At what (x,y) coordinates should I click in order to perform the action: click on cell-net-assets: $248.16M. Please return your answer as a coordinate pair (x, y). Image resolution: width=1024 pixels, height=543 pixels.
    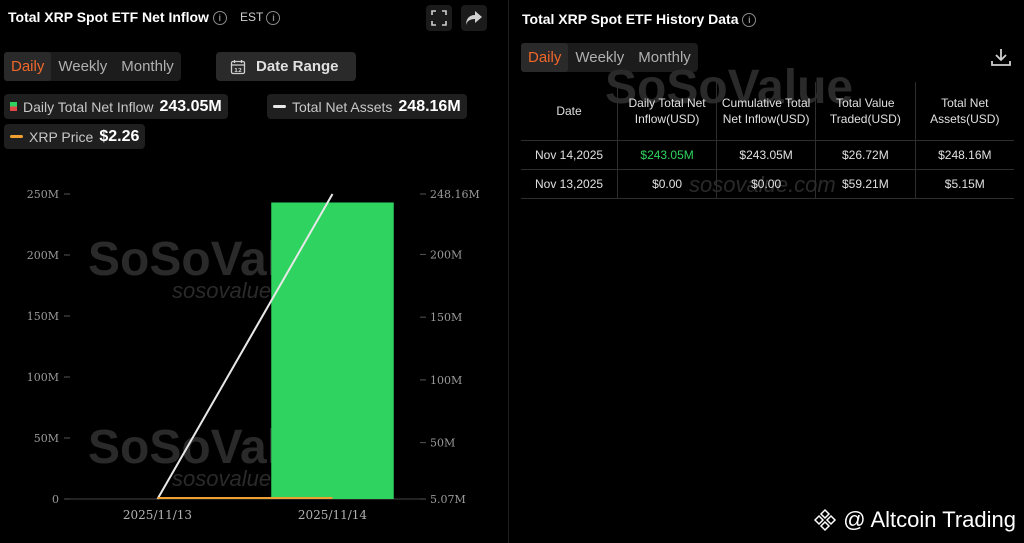
    Looking at the image, I should click on (964, 155).